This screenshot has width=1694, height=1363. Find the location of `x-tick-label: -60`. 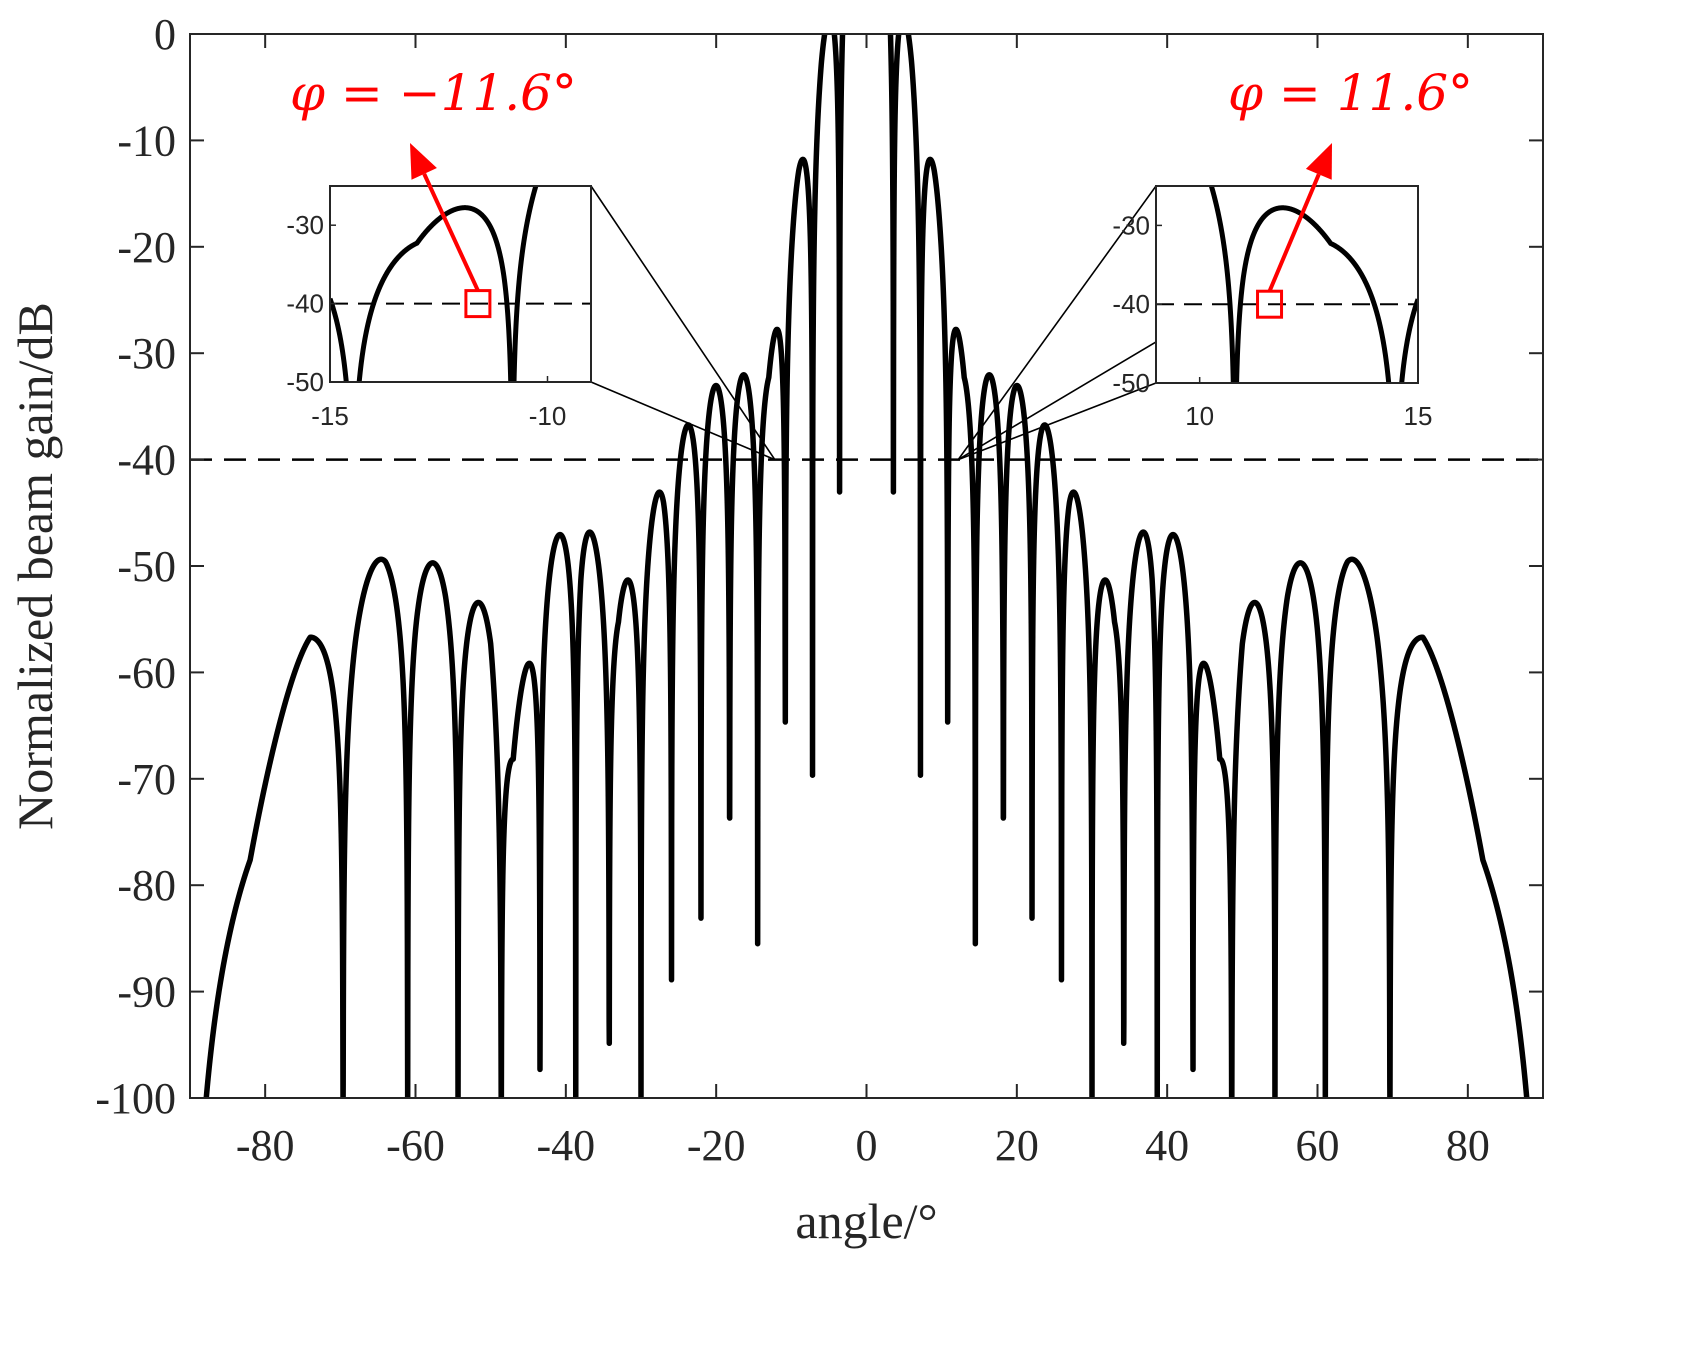

x-tick-label: -60 is located at coordinates (415, 1145).